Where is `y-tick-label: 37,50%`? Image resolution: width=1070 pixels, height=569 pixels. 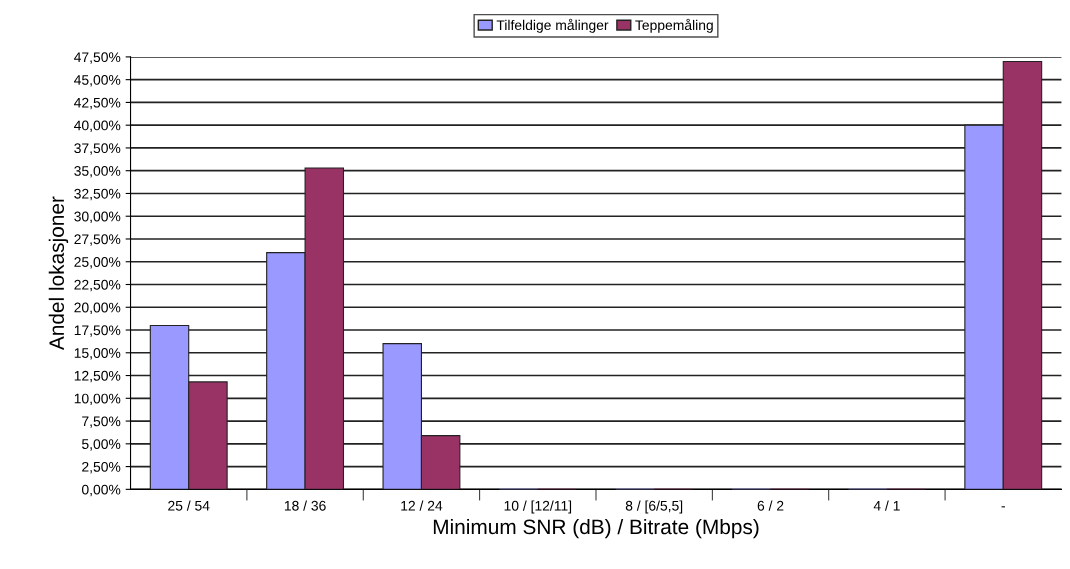 y-tick-label: 37,50% is located at coordinates (97, 149).